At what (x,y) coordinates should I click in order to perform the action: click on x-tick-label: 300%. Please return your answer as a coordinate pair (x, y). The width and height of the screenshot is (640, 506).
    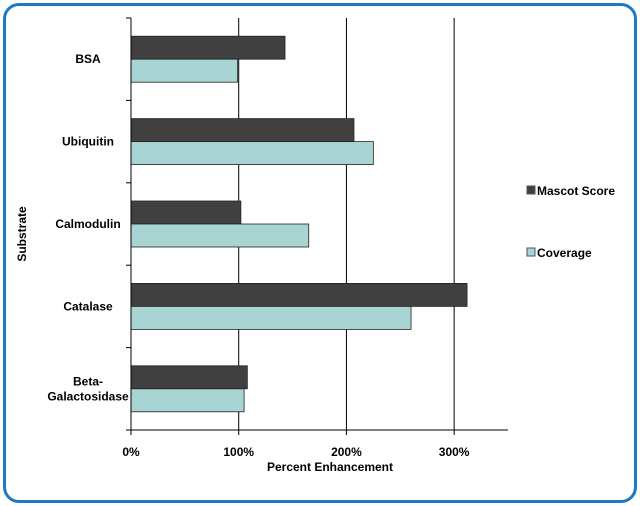
    Looking at the image, I should click on (454, 452).